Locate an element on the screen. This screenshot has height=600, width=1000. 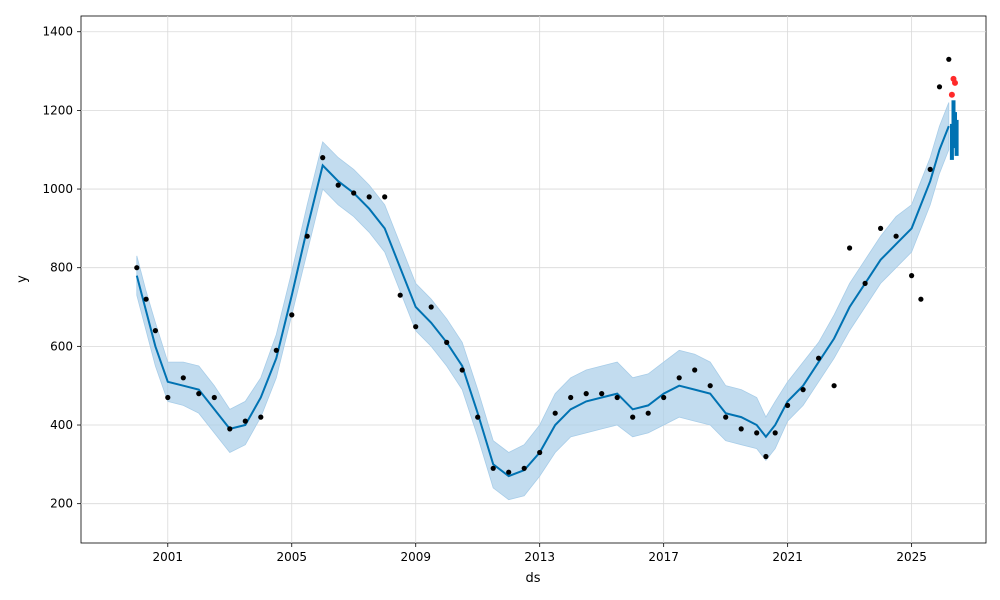
y-tick-label: 1200 is located at coordinates (57, 110).